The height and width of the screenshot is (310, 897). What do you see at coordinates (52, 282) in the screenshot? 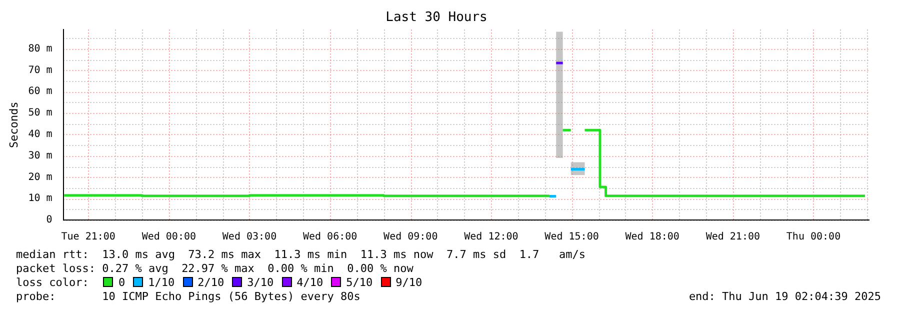
I see `legend-title: loss color:` at bounding box center [52, 282].